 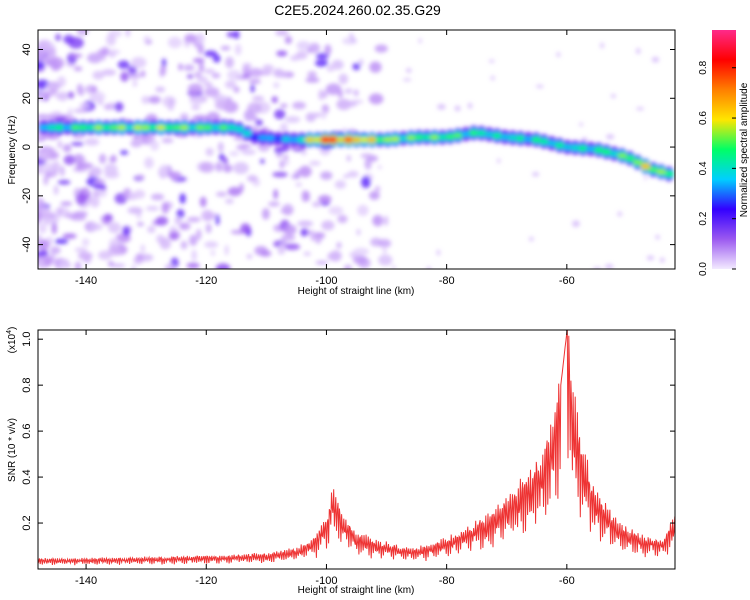 I want to click on x-tick-label: -120, so click(x=206, y=281).